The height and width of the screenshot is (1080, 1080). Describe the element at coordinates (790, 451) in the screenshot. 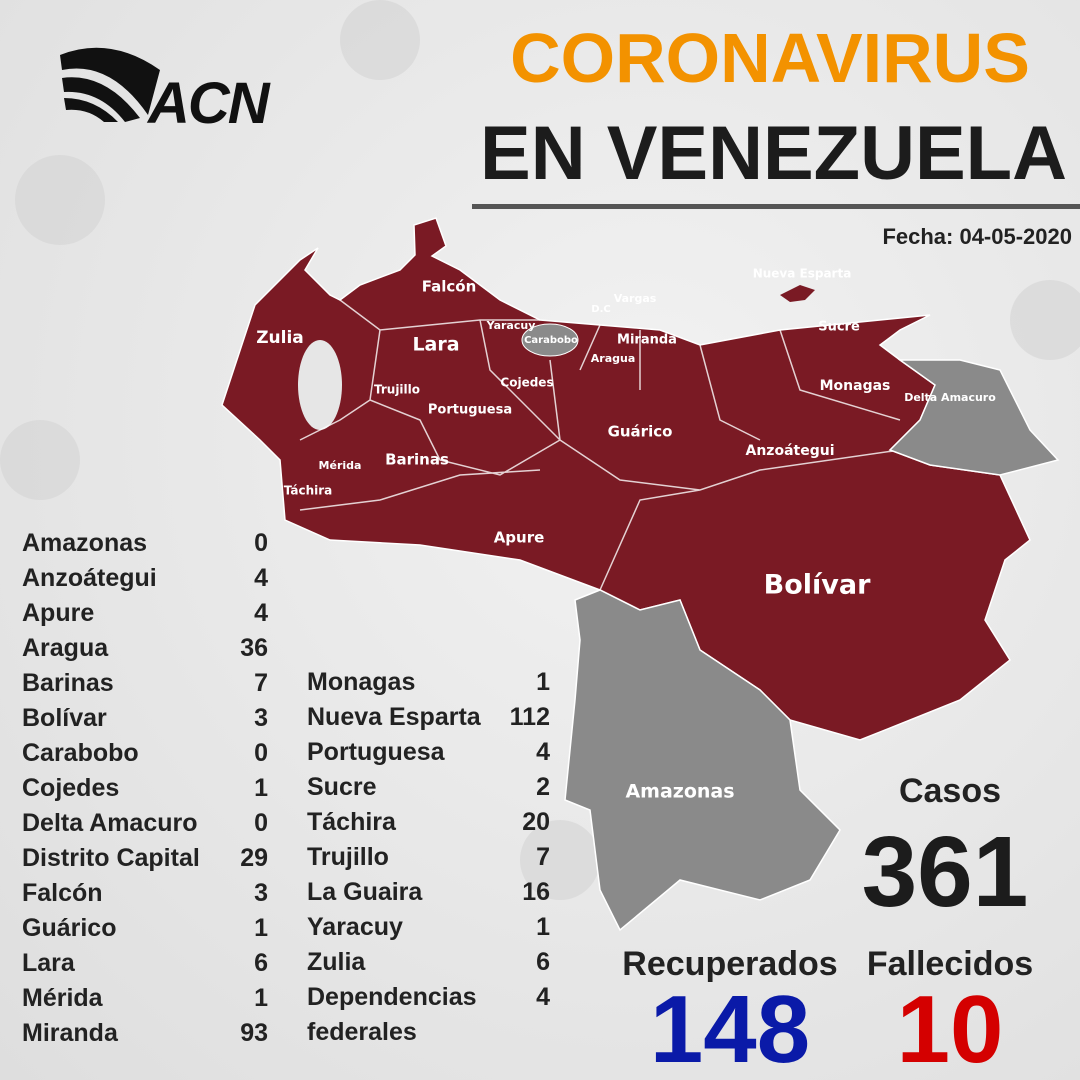

I see `map-label: Anzoátegui` at that location.